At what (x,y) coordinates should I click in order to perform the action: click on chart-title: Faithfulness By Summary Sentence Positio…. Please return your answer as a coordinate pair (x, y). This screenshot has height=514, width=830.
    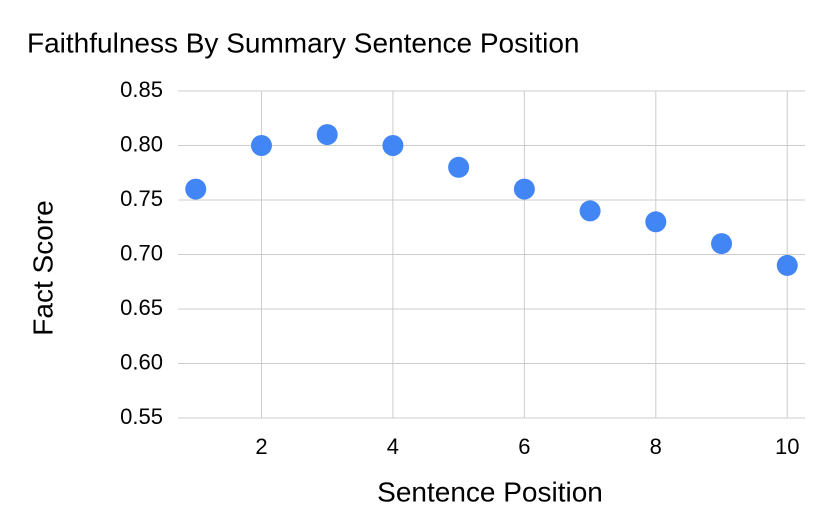
    Looking at the image, I should click on (303, 42).